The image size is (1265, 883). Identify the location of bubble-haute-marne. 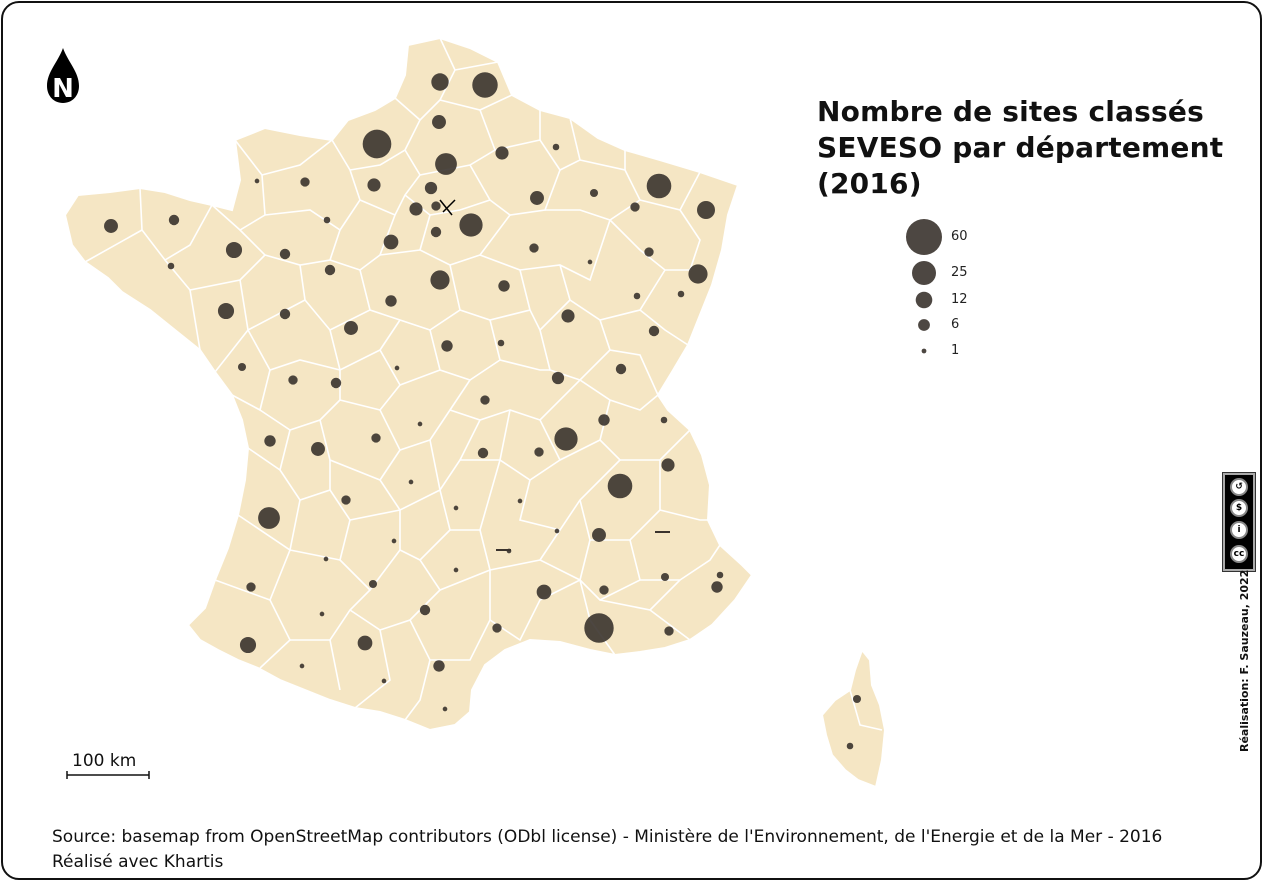
(590, 262).